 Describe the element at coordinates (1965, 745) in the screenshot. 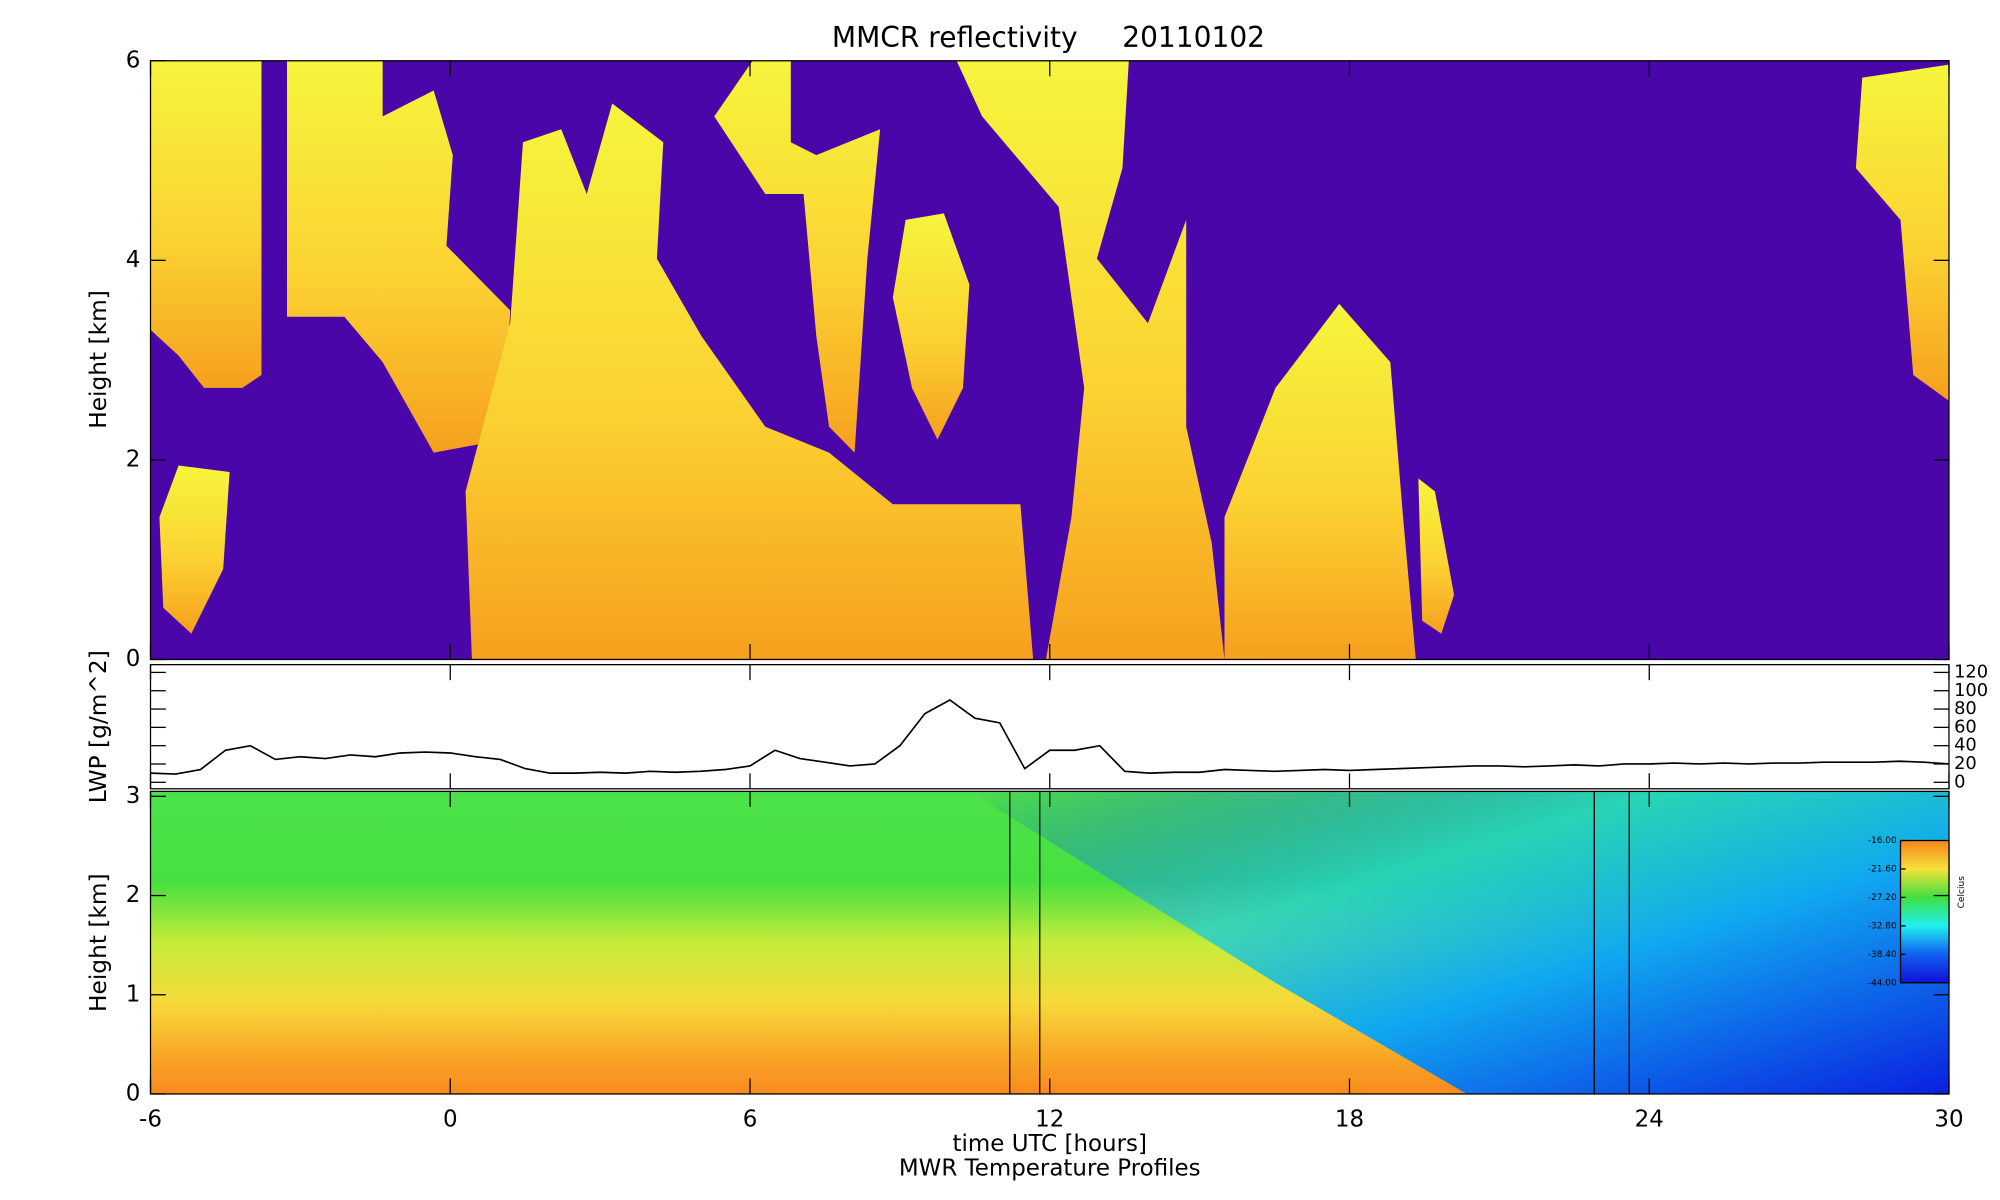

I see `y2-tick-label: 40` at that location.